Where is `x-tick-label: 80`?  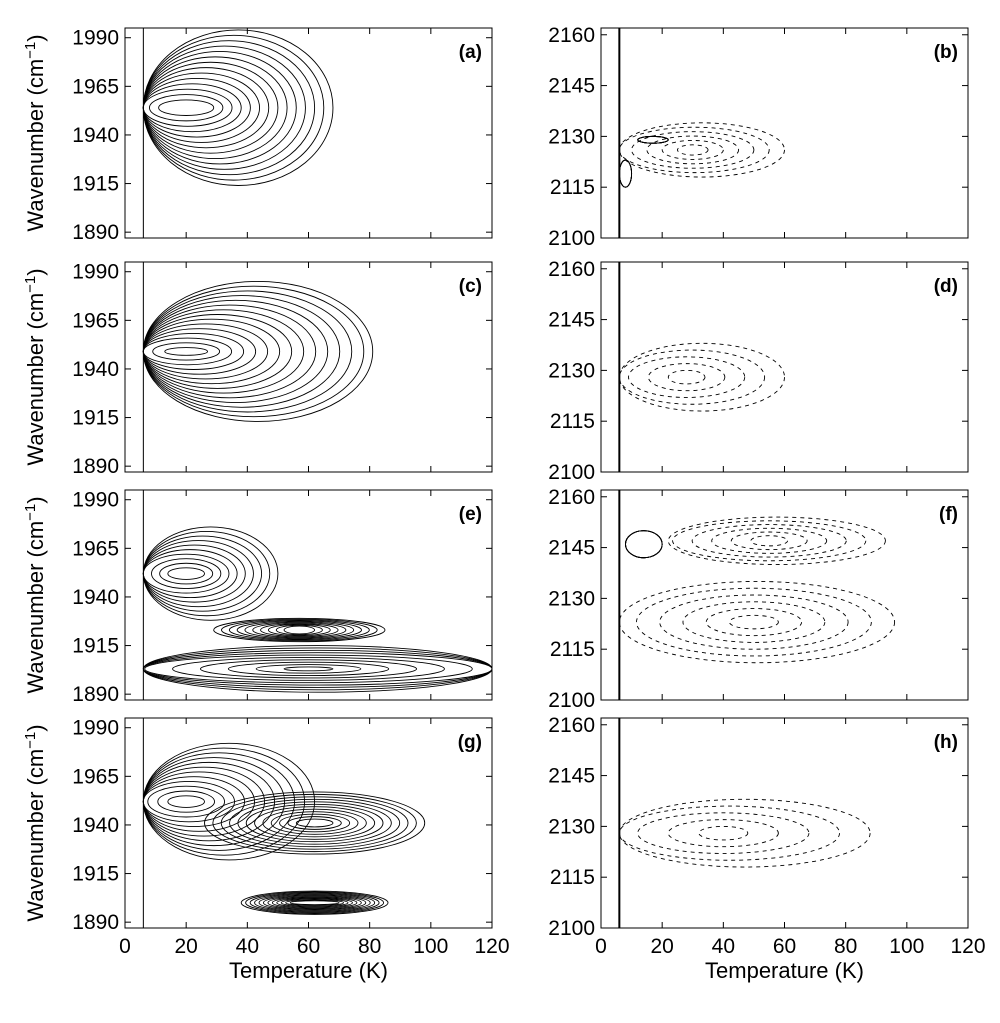
x-tick-label: 80 is located at coordinates (369, 946).